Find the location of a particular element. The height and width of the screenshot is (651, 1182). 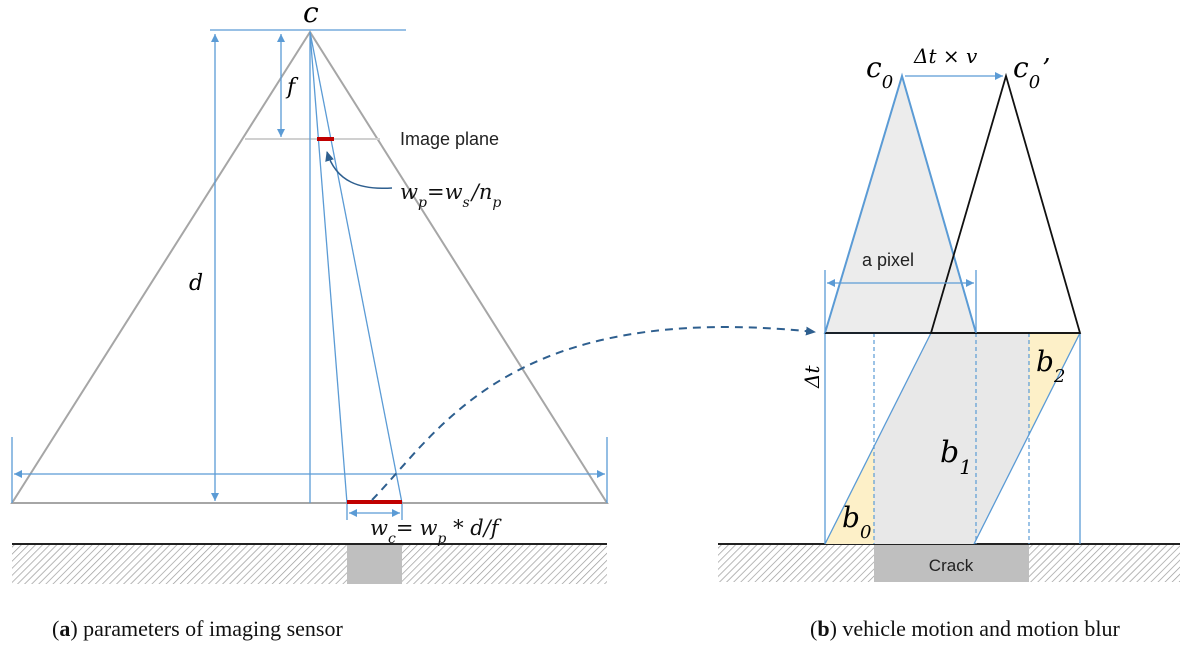

b0-label: b0 is located at coordinates (856, 522).